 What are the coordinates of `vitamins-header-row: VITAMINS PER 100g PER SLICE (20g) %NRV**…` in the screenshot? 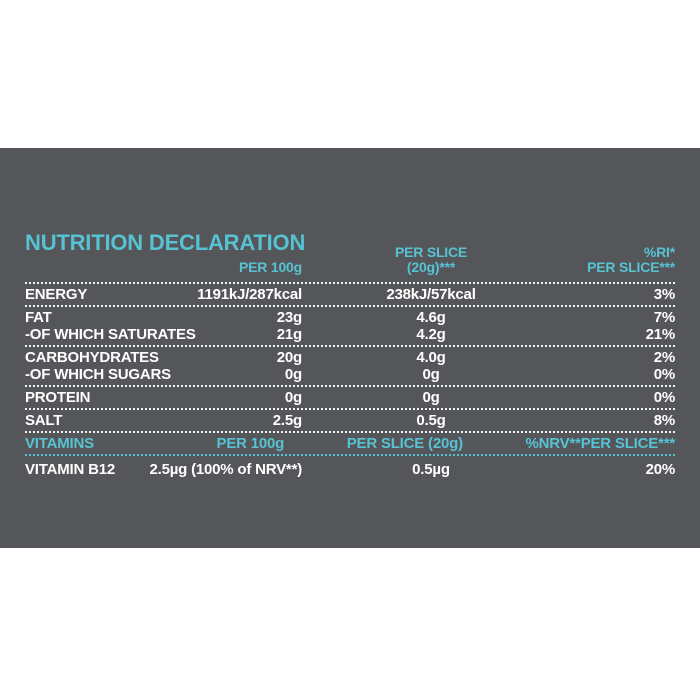 It's located at (350, 443).